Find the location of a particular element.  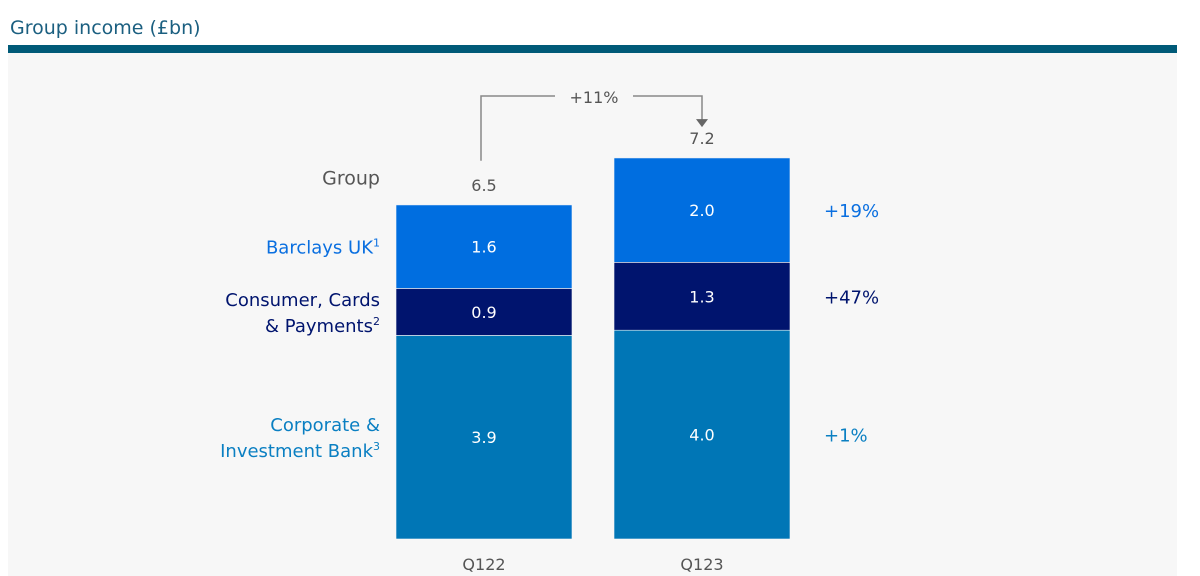

segment-value-label: 0.9 is located at coordinates (483, 312).